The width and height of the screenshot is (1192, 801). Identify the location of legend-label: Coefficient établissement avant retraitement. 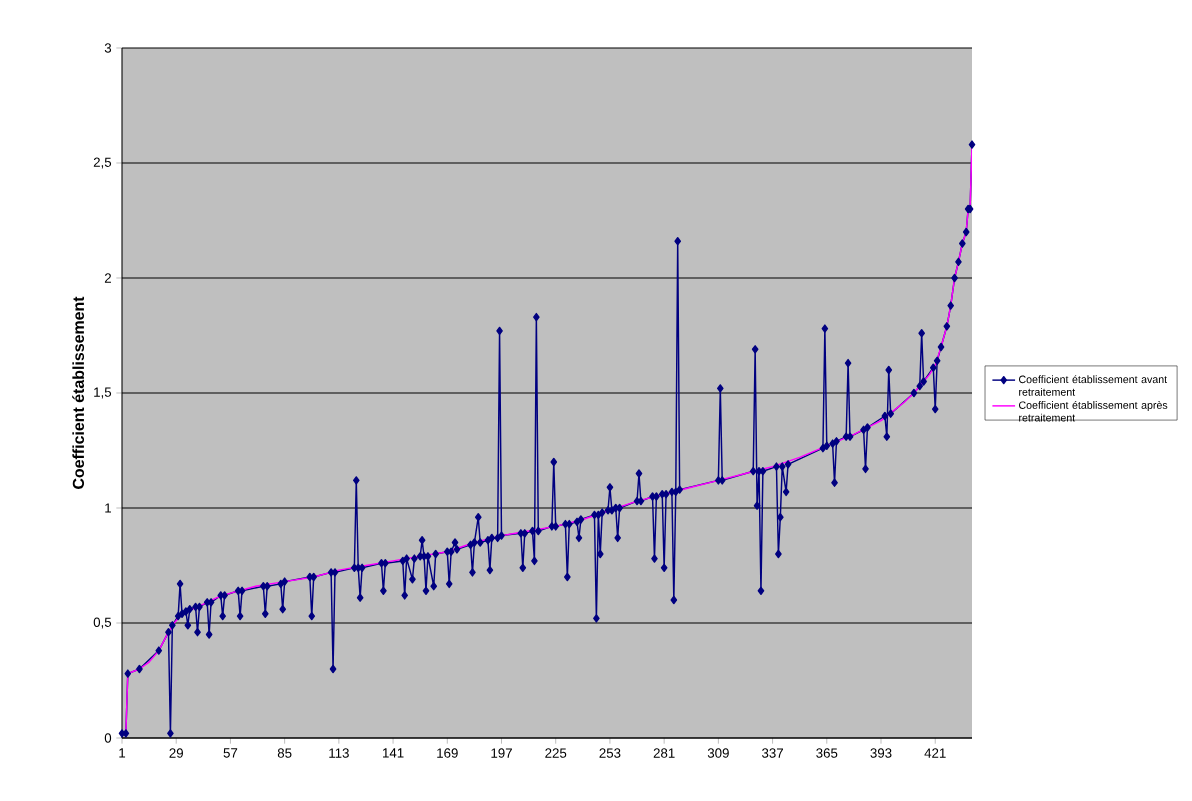
(1093, 385).